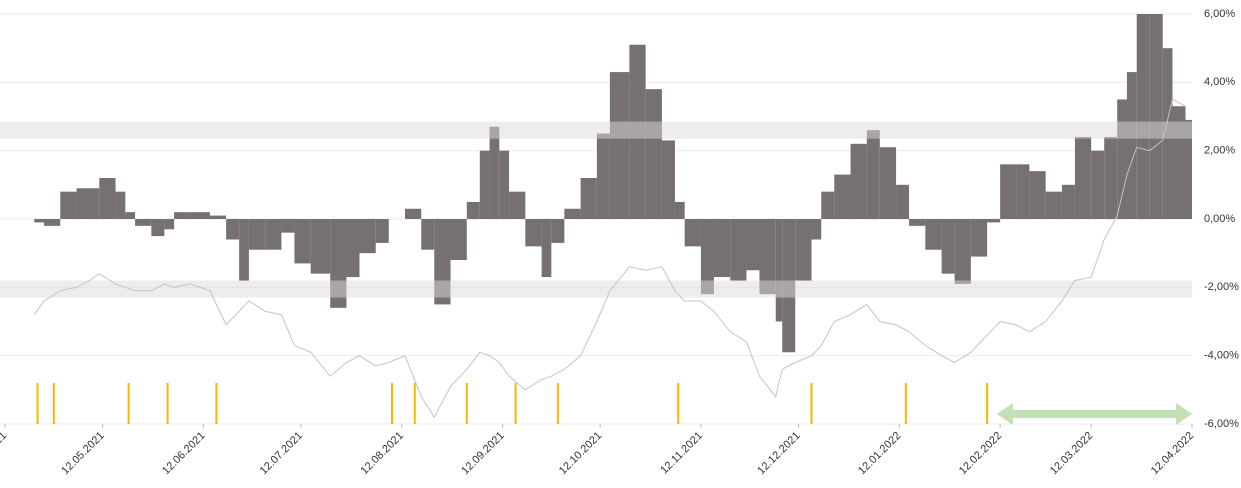 The image size is (1241, 488). What do you see at coordinates (281, 453) in the screenshot?
I see `x-tick-label: 12.07.2021` at bounding box center [281, 453].